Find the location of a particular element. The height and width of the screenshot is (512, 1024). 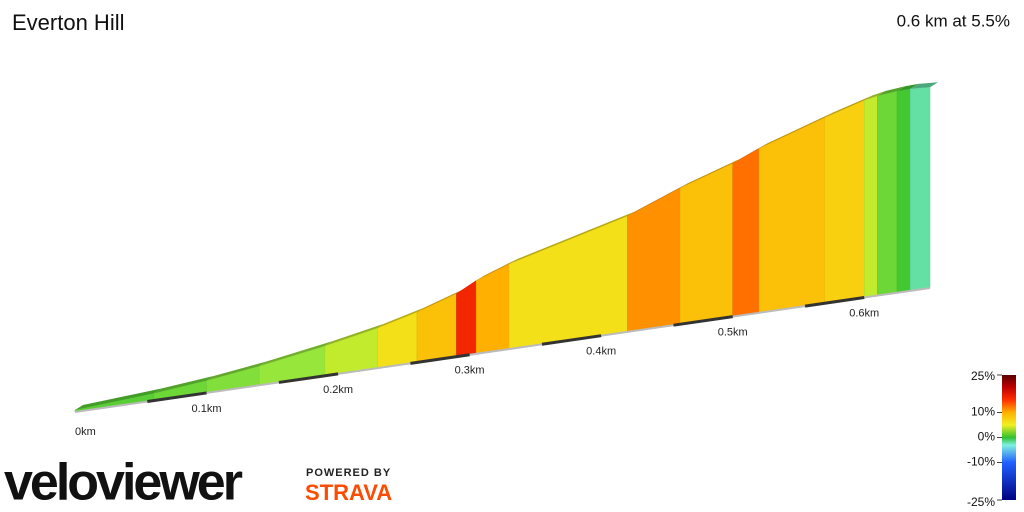

chart-title: Everton Hill is located at coordinates (68, 22).